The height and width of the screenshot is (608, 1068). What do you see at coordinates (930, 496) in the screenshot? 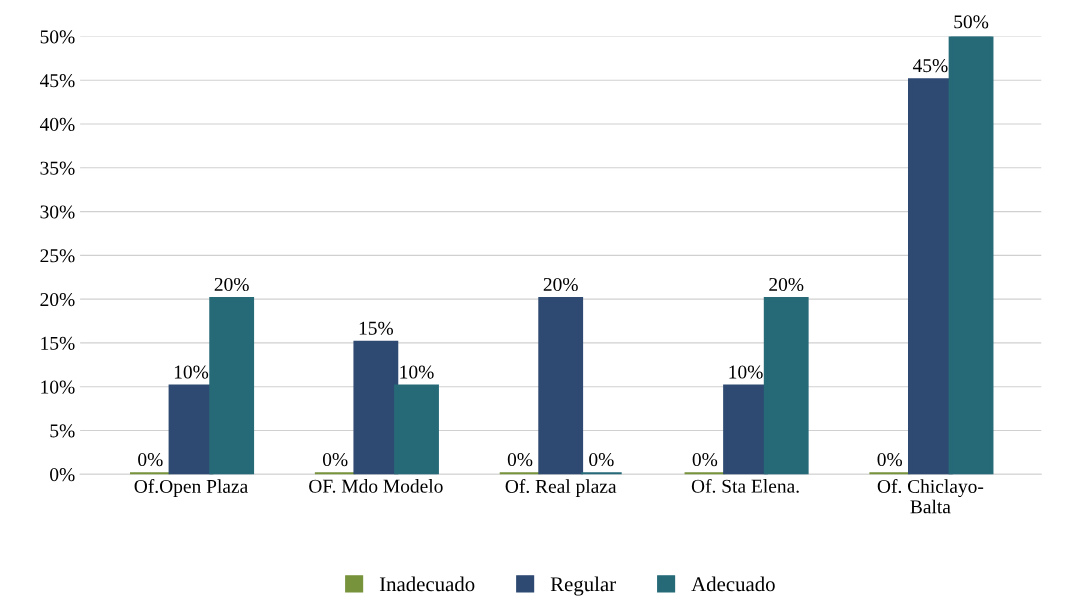
I see `x-tick-label: Of. Chiclayo- Balta` at bounding box center [930, 496].